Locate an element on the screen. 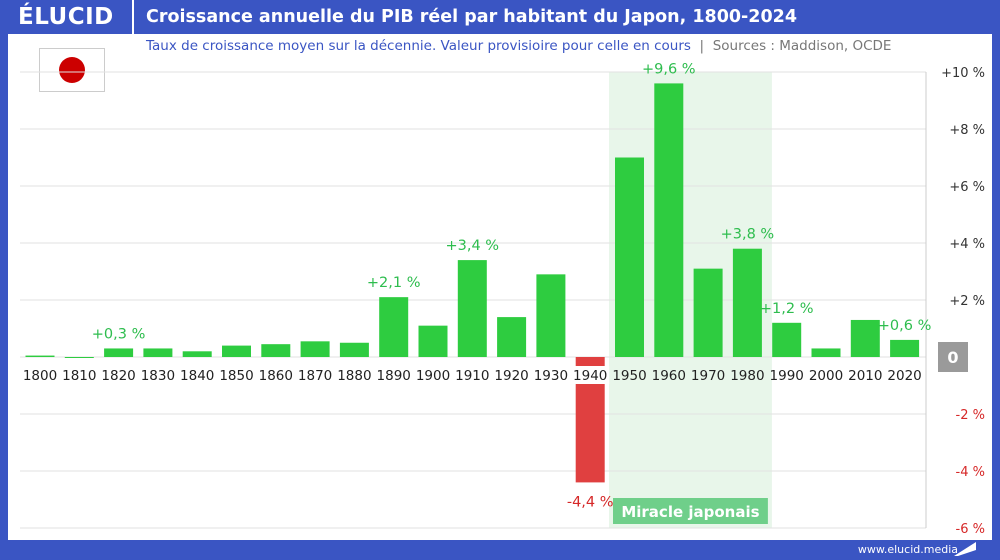 The image size is (1000, 560). zero-badge is located at coordinates (953, 357).